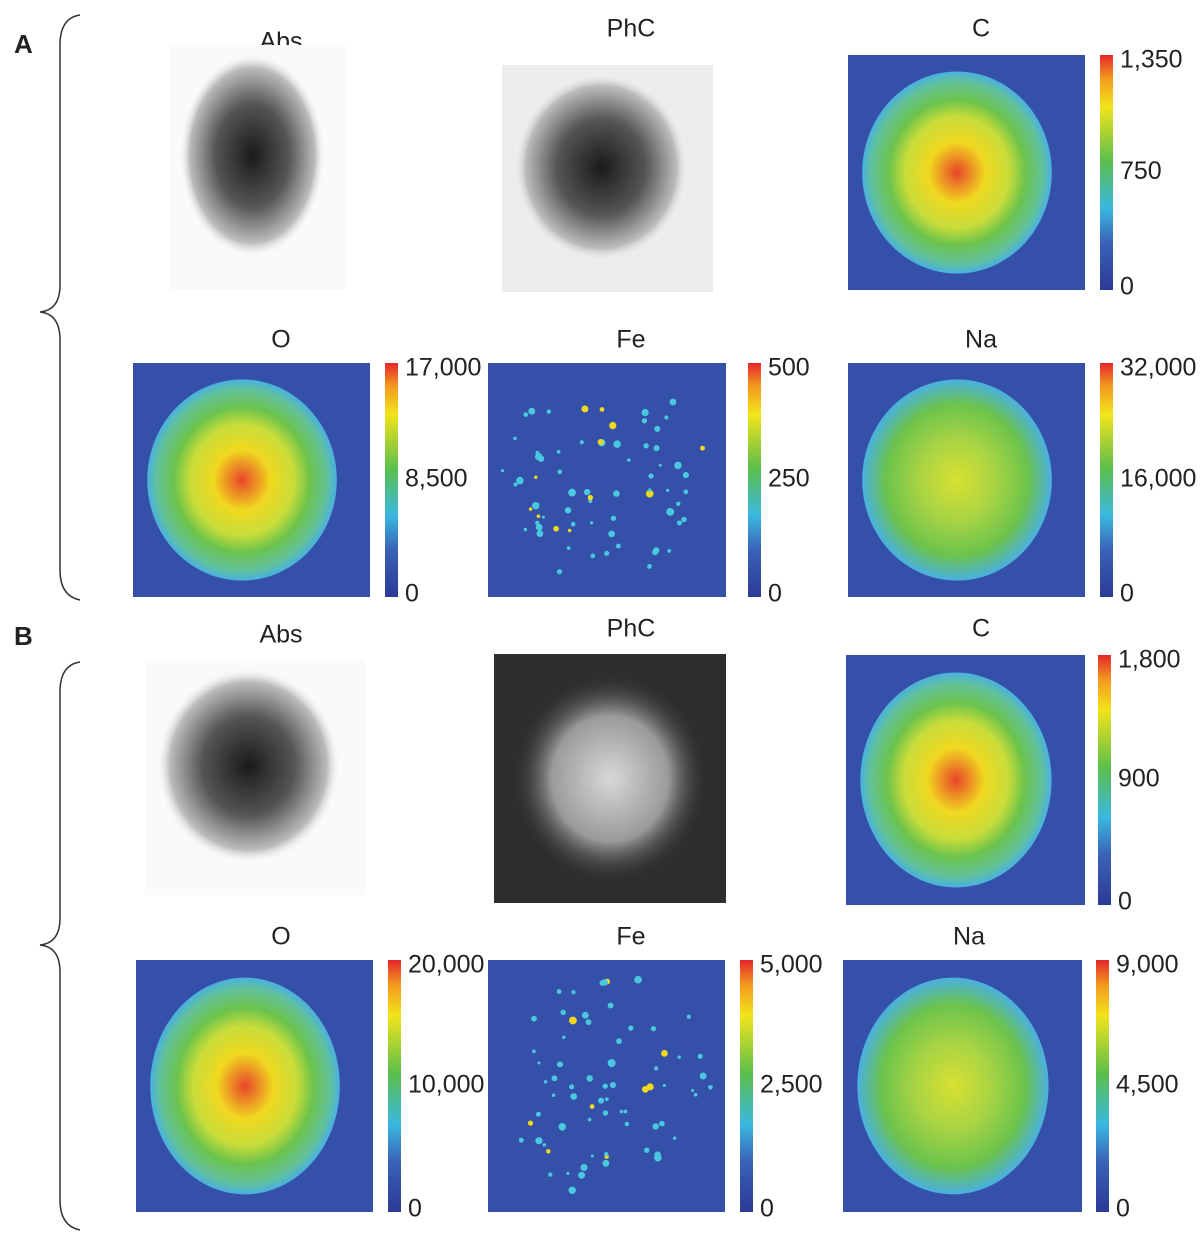 The image size is (1204, 1233). I want to click on image-title: O, so click(280, 340).